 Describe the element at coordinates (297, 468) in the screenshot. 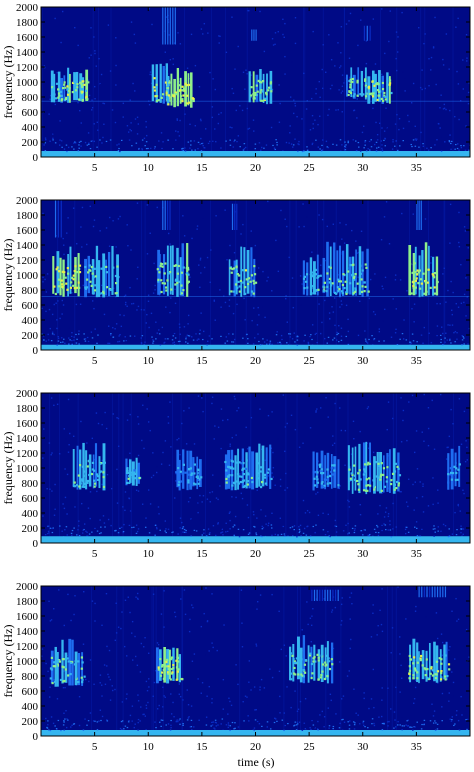

I see `noise-streak` at that location.